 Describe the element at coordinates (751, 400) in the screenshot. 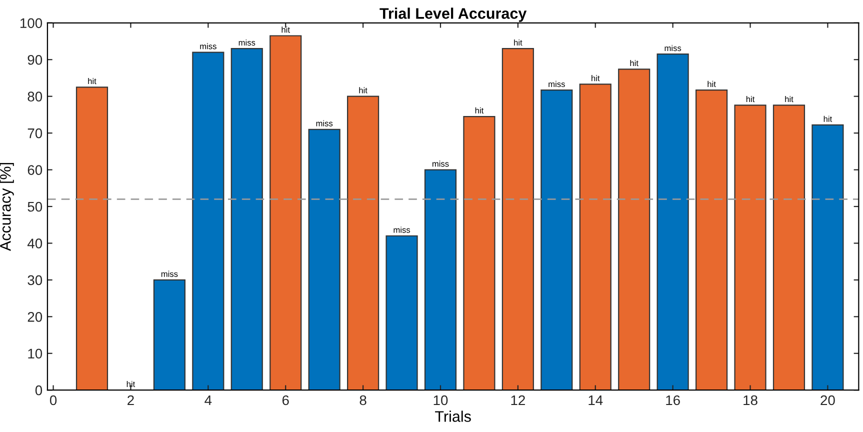

I see `x-tick-label: 18` at that location.